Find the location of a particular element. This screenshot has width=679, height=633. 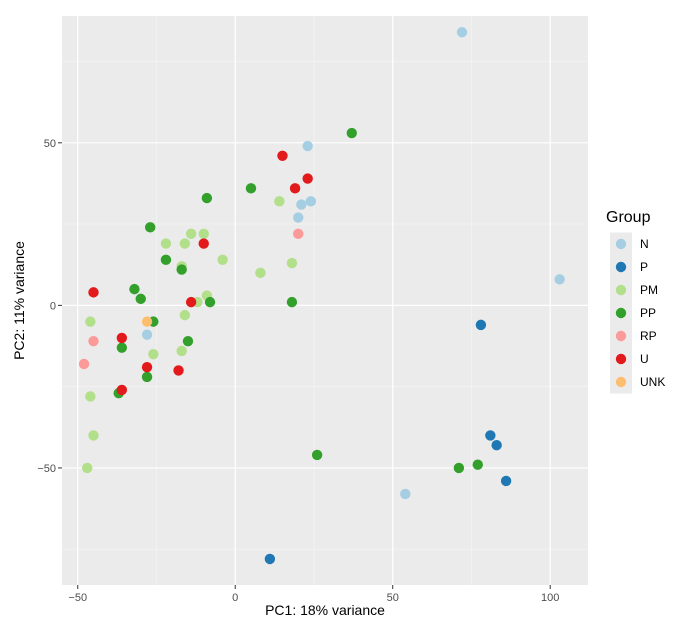

legend-label-unk: UNK is located at coordinates (652, 382).